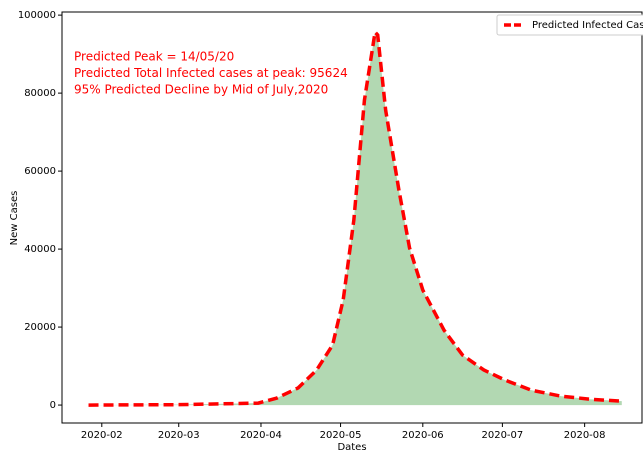  I want to click on y-axis-label: New Cases, so click(14, 218).